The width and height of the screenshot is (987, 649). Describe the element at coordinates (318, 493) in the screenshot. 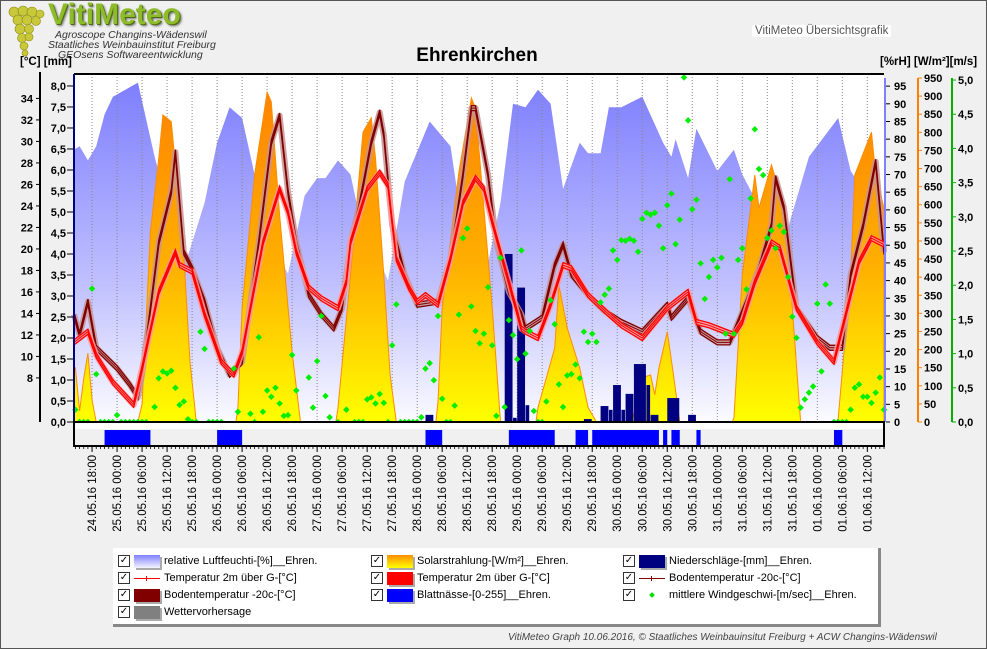

I see `x-tick-label: 27.05.16 00:00` at that location.